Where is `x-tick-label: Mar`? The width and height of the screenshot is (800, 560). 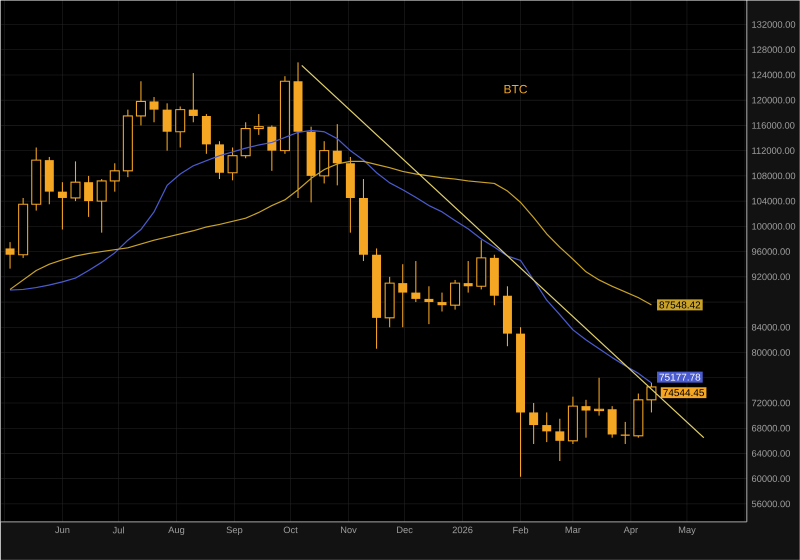 x-tick-label: Mar is located at coordinates (573, 530).